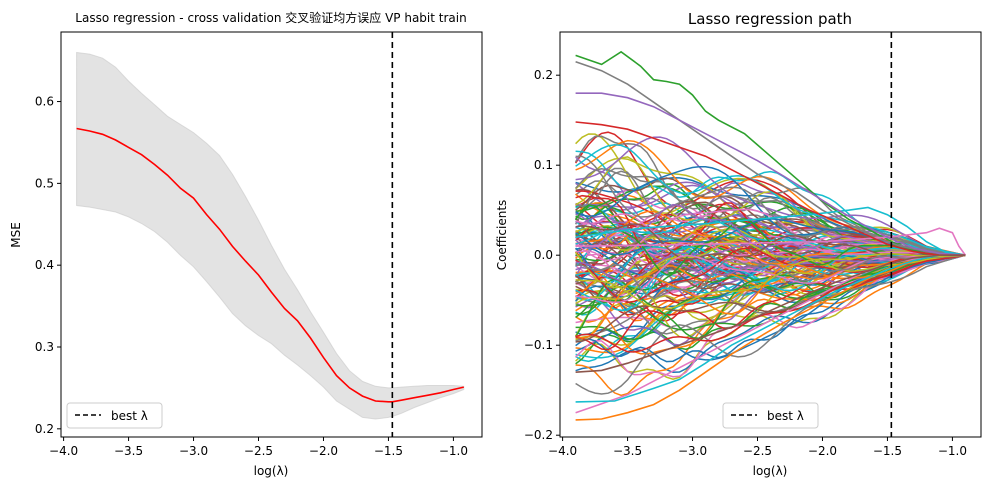 The image size is (989, 490). I want to click on path-y-axis-label: Coefficients, so click(502, 235).